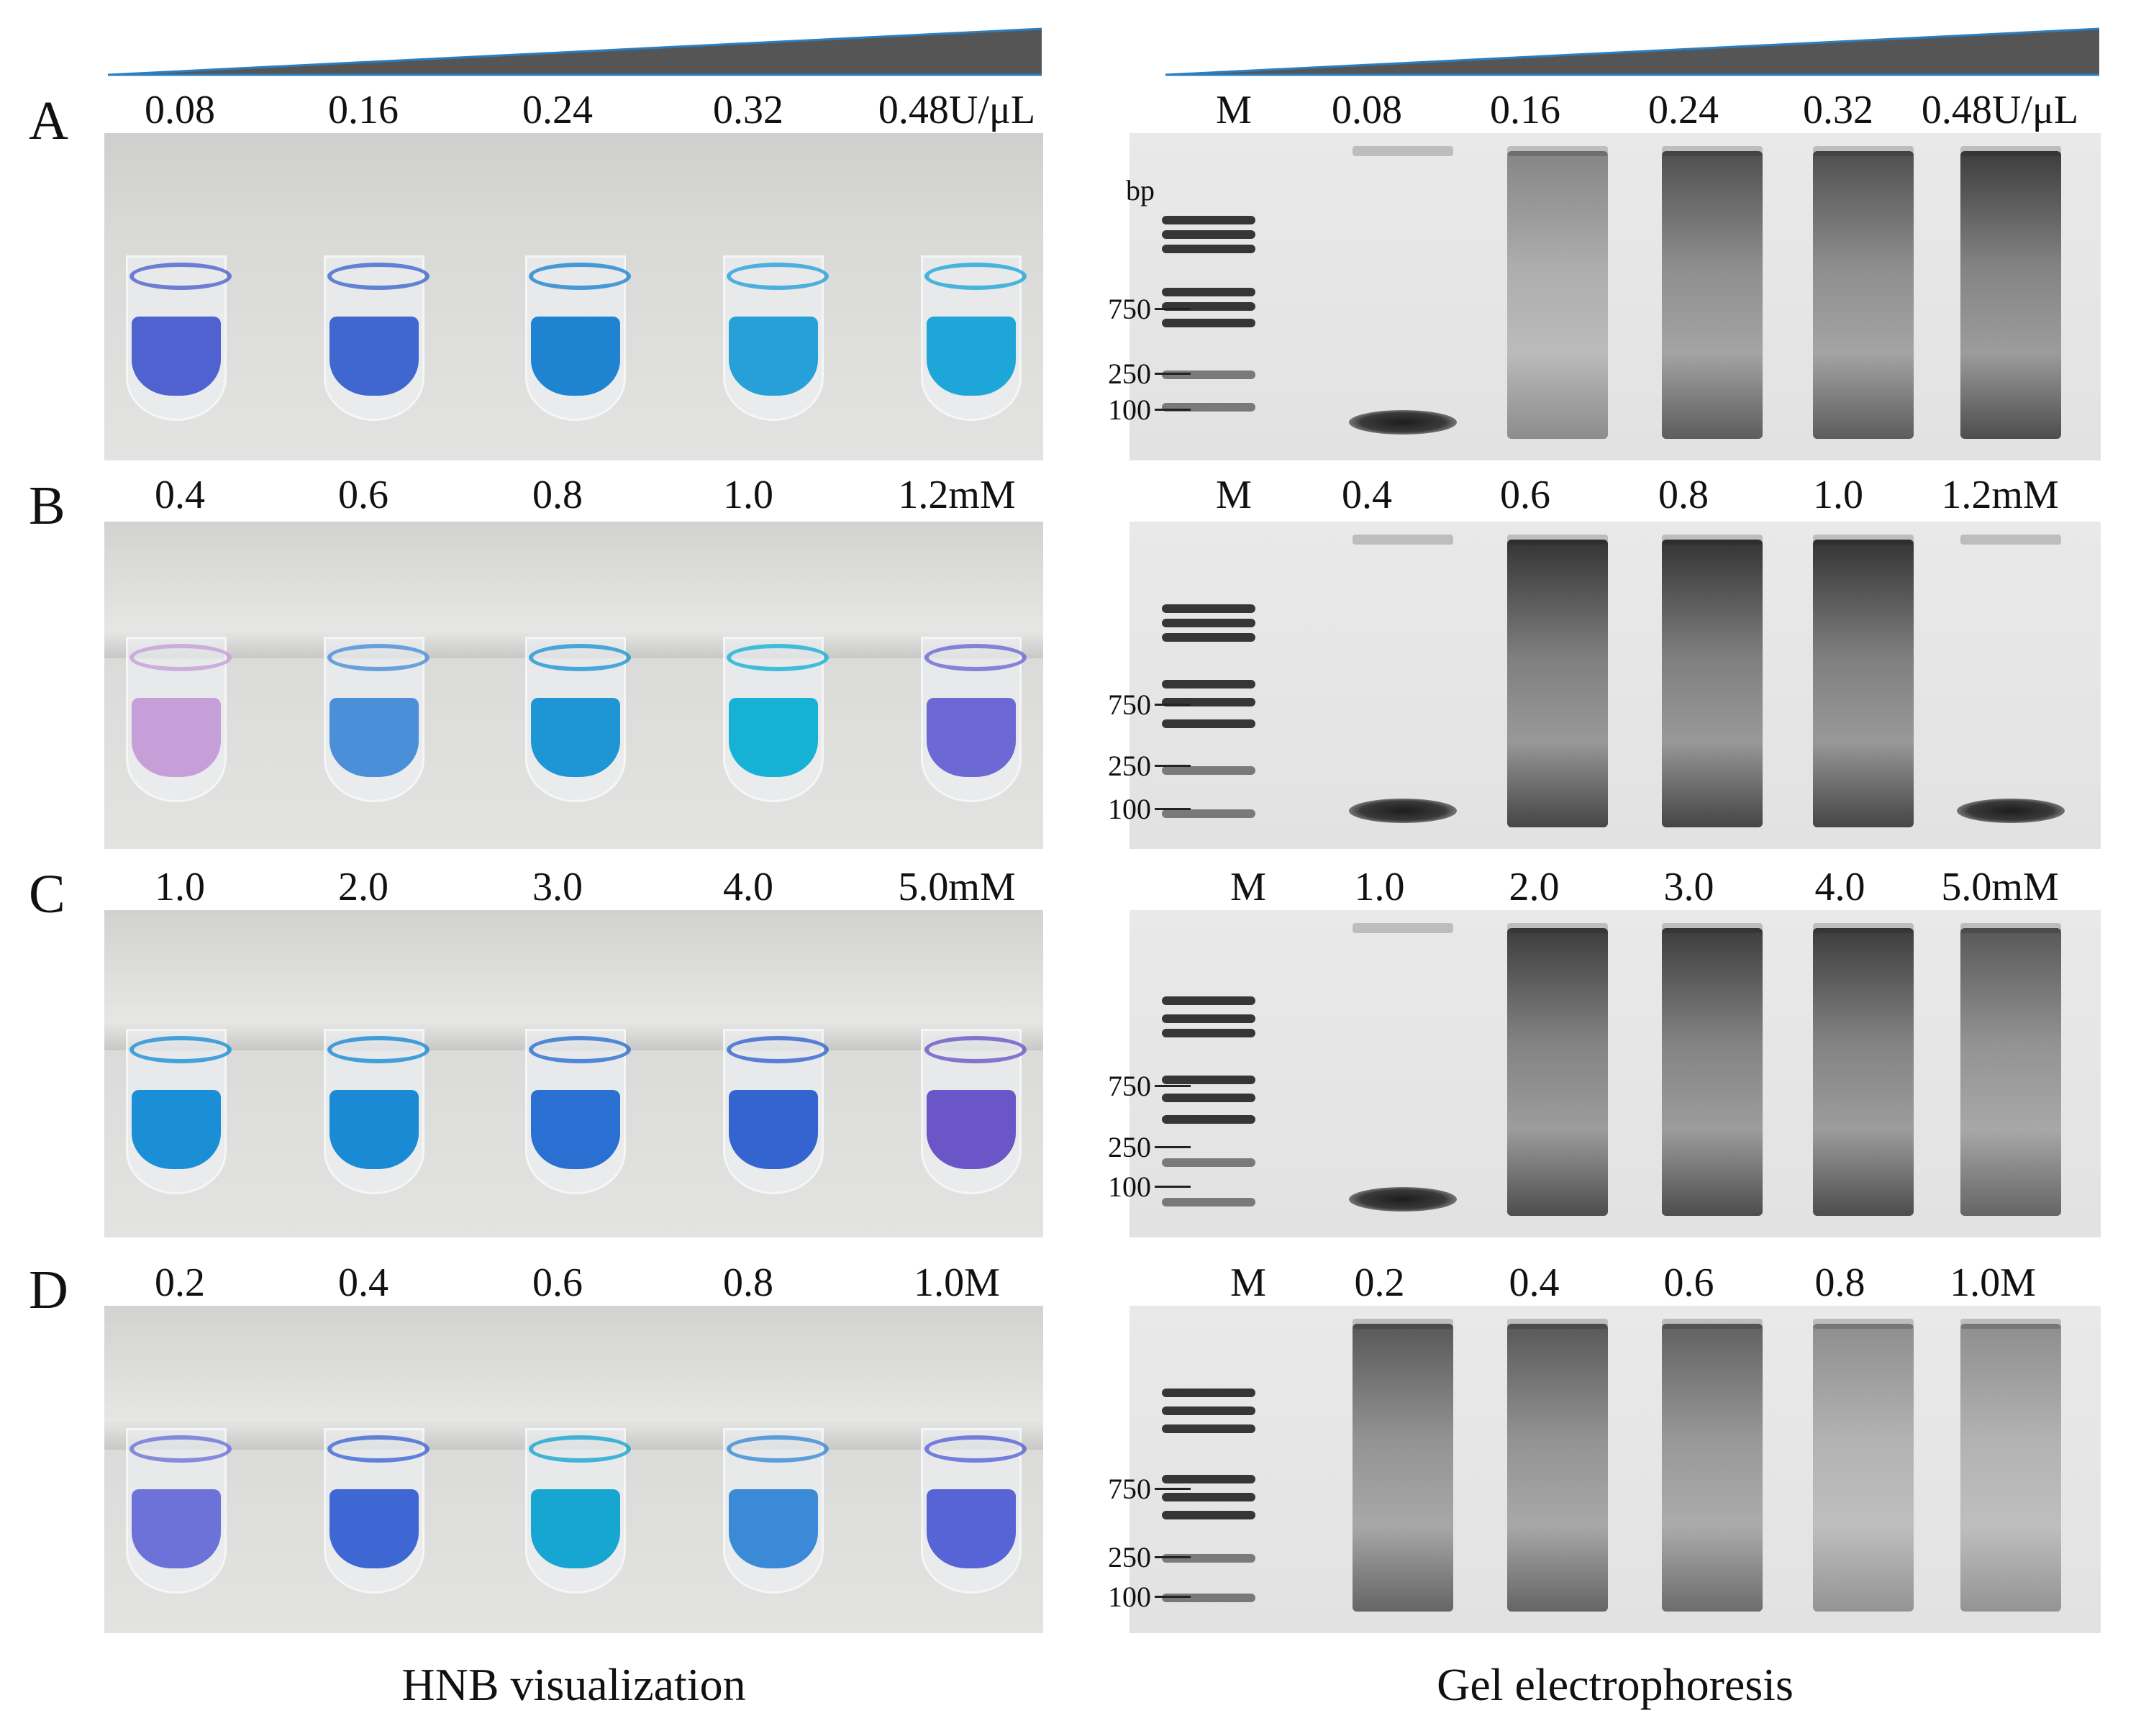 This screenshot has height=1736, width=2141. Describe the element at coordinates (48, 1290) in the screenshot. I see `panel-letter-d: D` at that location.